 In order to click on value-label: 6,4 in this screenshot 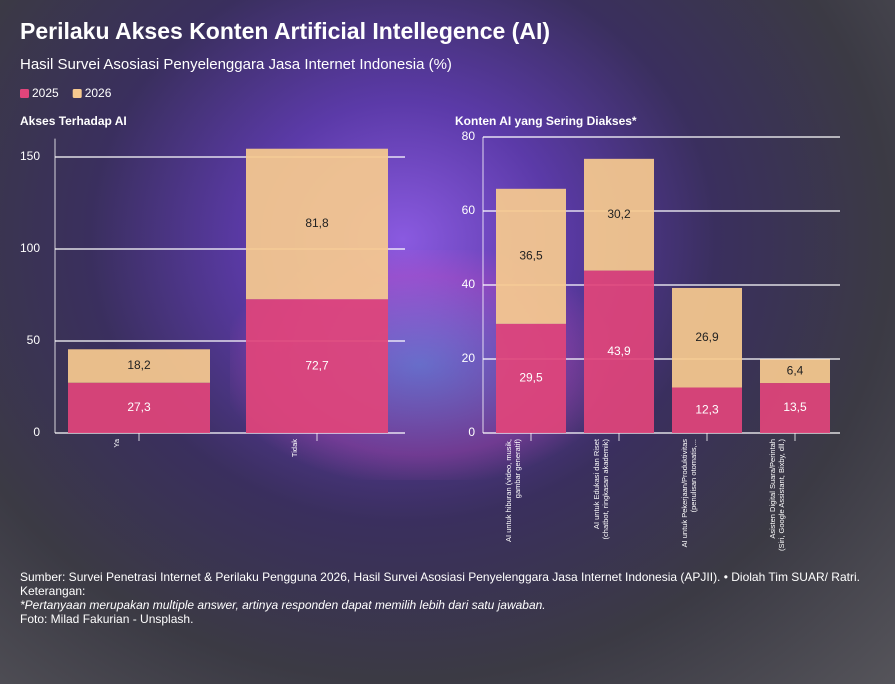, I will do `click(795, 370)`.